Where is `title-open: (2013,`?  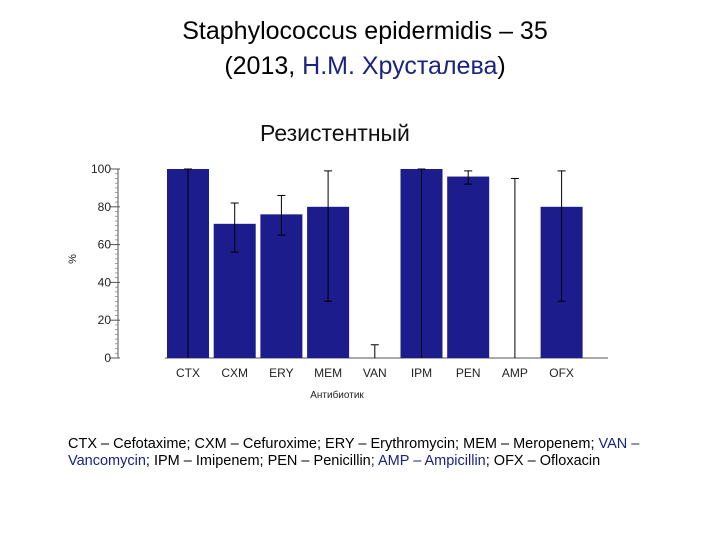
title-open: (2013, is located at coordinates (263, 66).